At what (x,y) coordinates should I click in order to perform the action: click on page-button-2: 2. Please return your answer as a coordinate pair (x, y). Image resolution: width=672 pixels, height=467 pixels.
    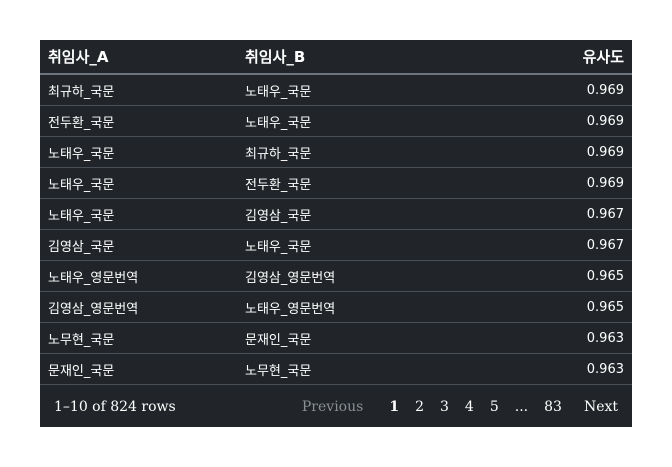
    Looking at the image, I should click on (419, 407).